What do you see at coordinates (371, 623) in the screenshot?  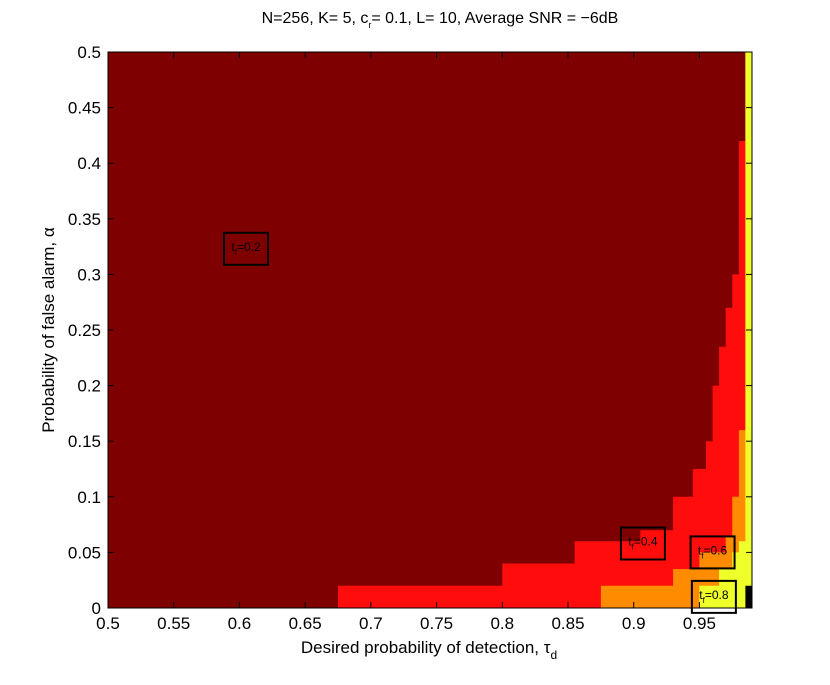 I see `x-tick-label: 0.7` at bounding box center [371, 623].